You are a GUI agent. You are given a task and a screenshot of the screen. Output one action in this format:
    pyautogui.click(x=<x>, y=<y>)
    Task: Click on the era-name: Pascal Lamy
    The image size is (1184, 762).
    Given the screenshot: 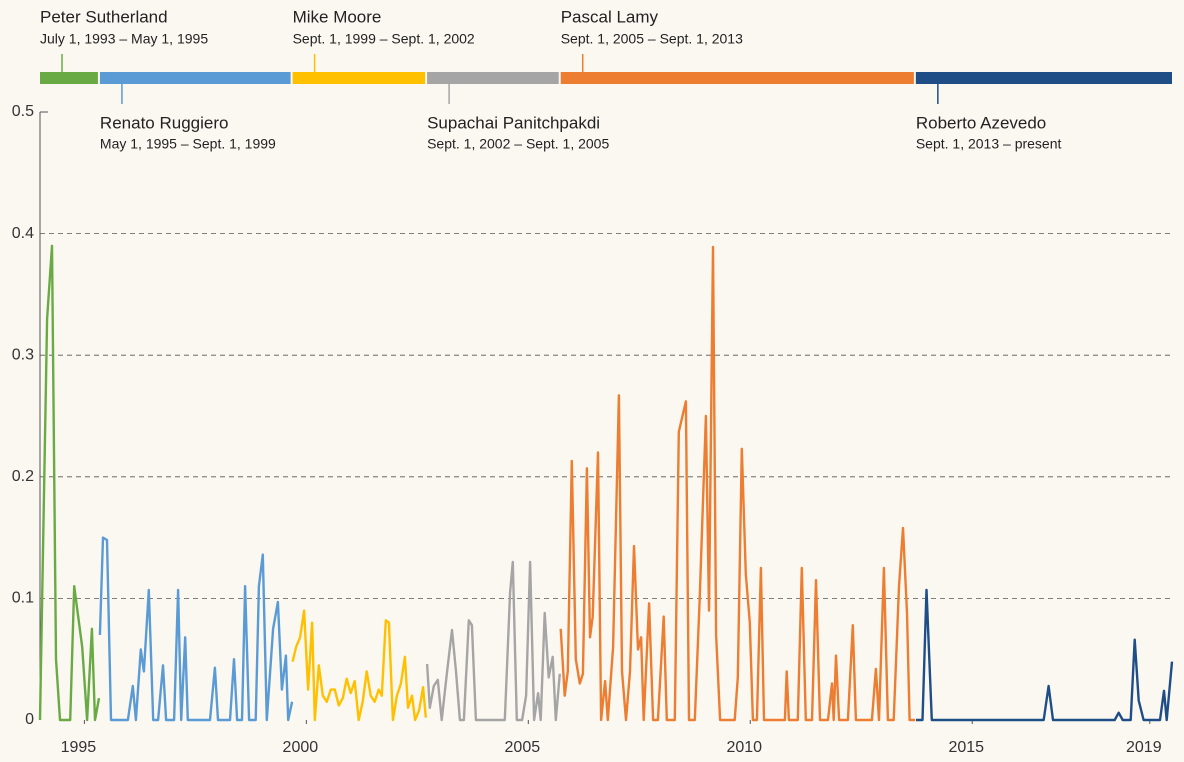 What is the action you would take?
    pyautogui.click(x=610, y=16)
    